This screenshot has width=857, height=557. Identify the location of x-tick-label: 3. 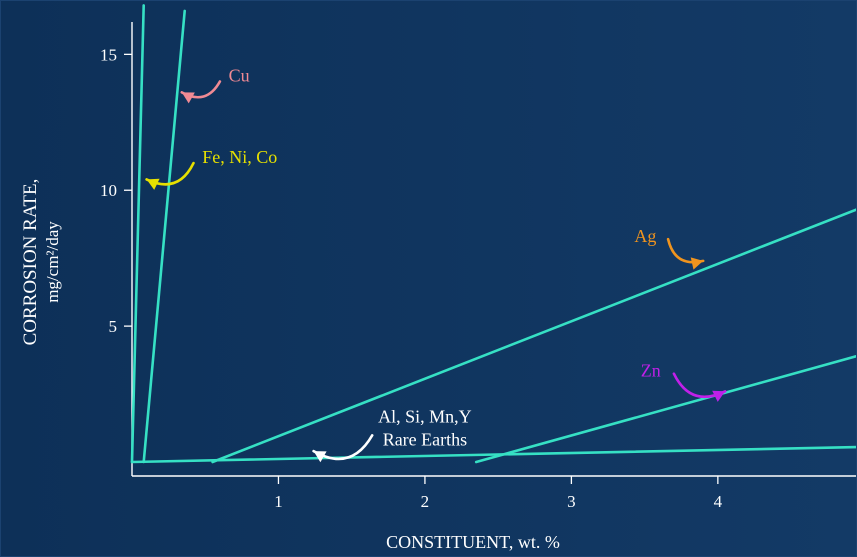
(571, 501).